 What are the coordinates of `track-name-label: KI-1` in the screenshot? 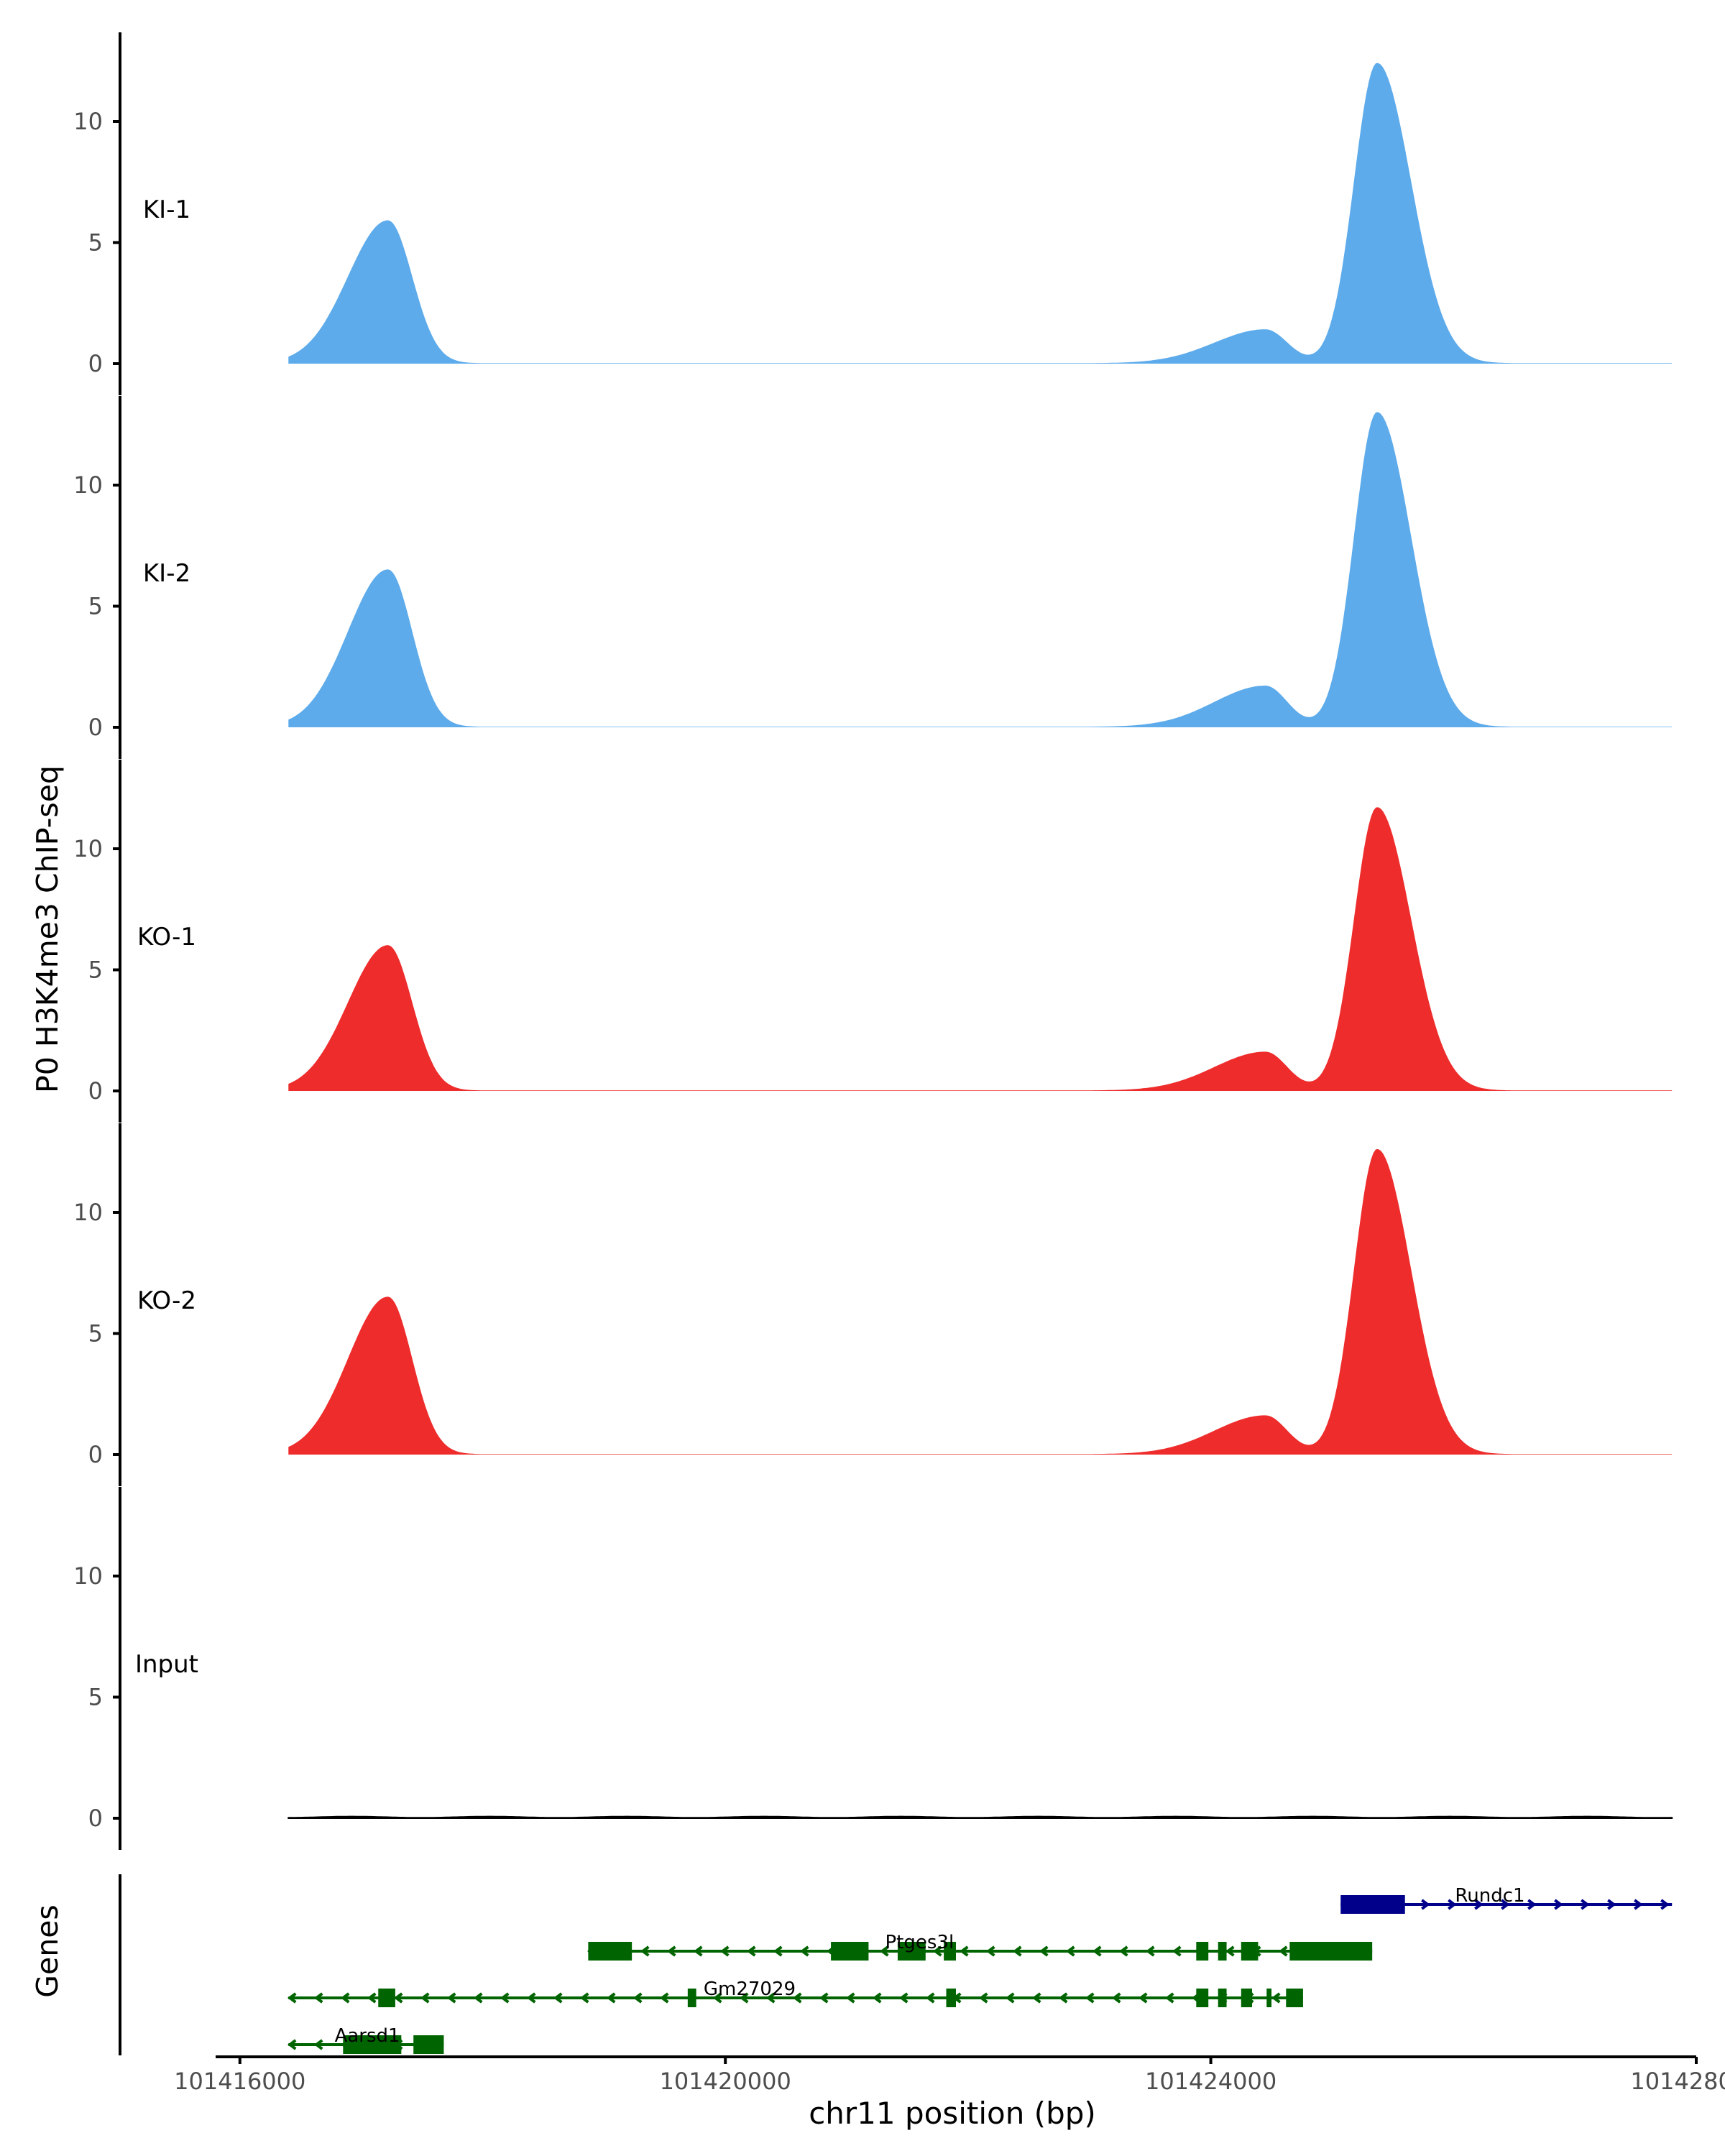 It's located at (166, 209).